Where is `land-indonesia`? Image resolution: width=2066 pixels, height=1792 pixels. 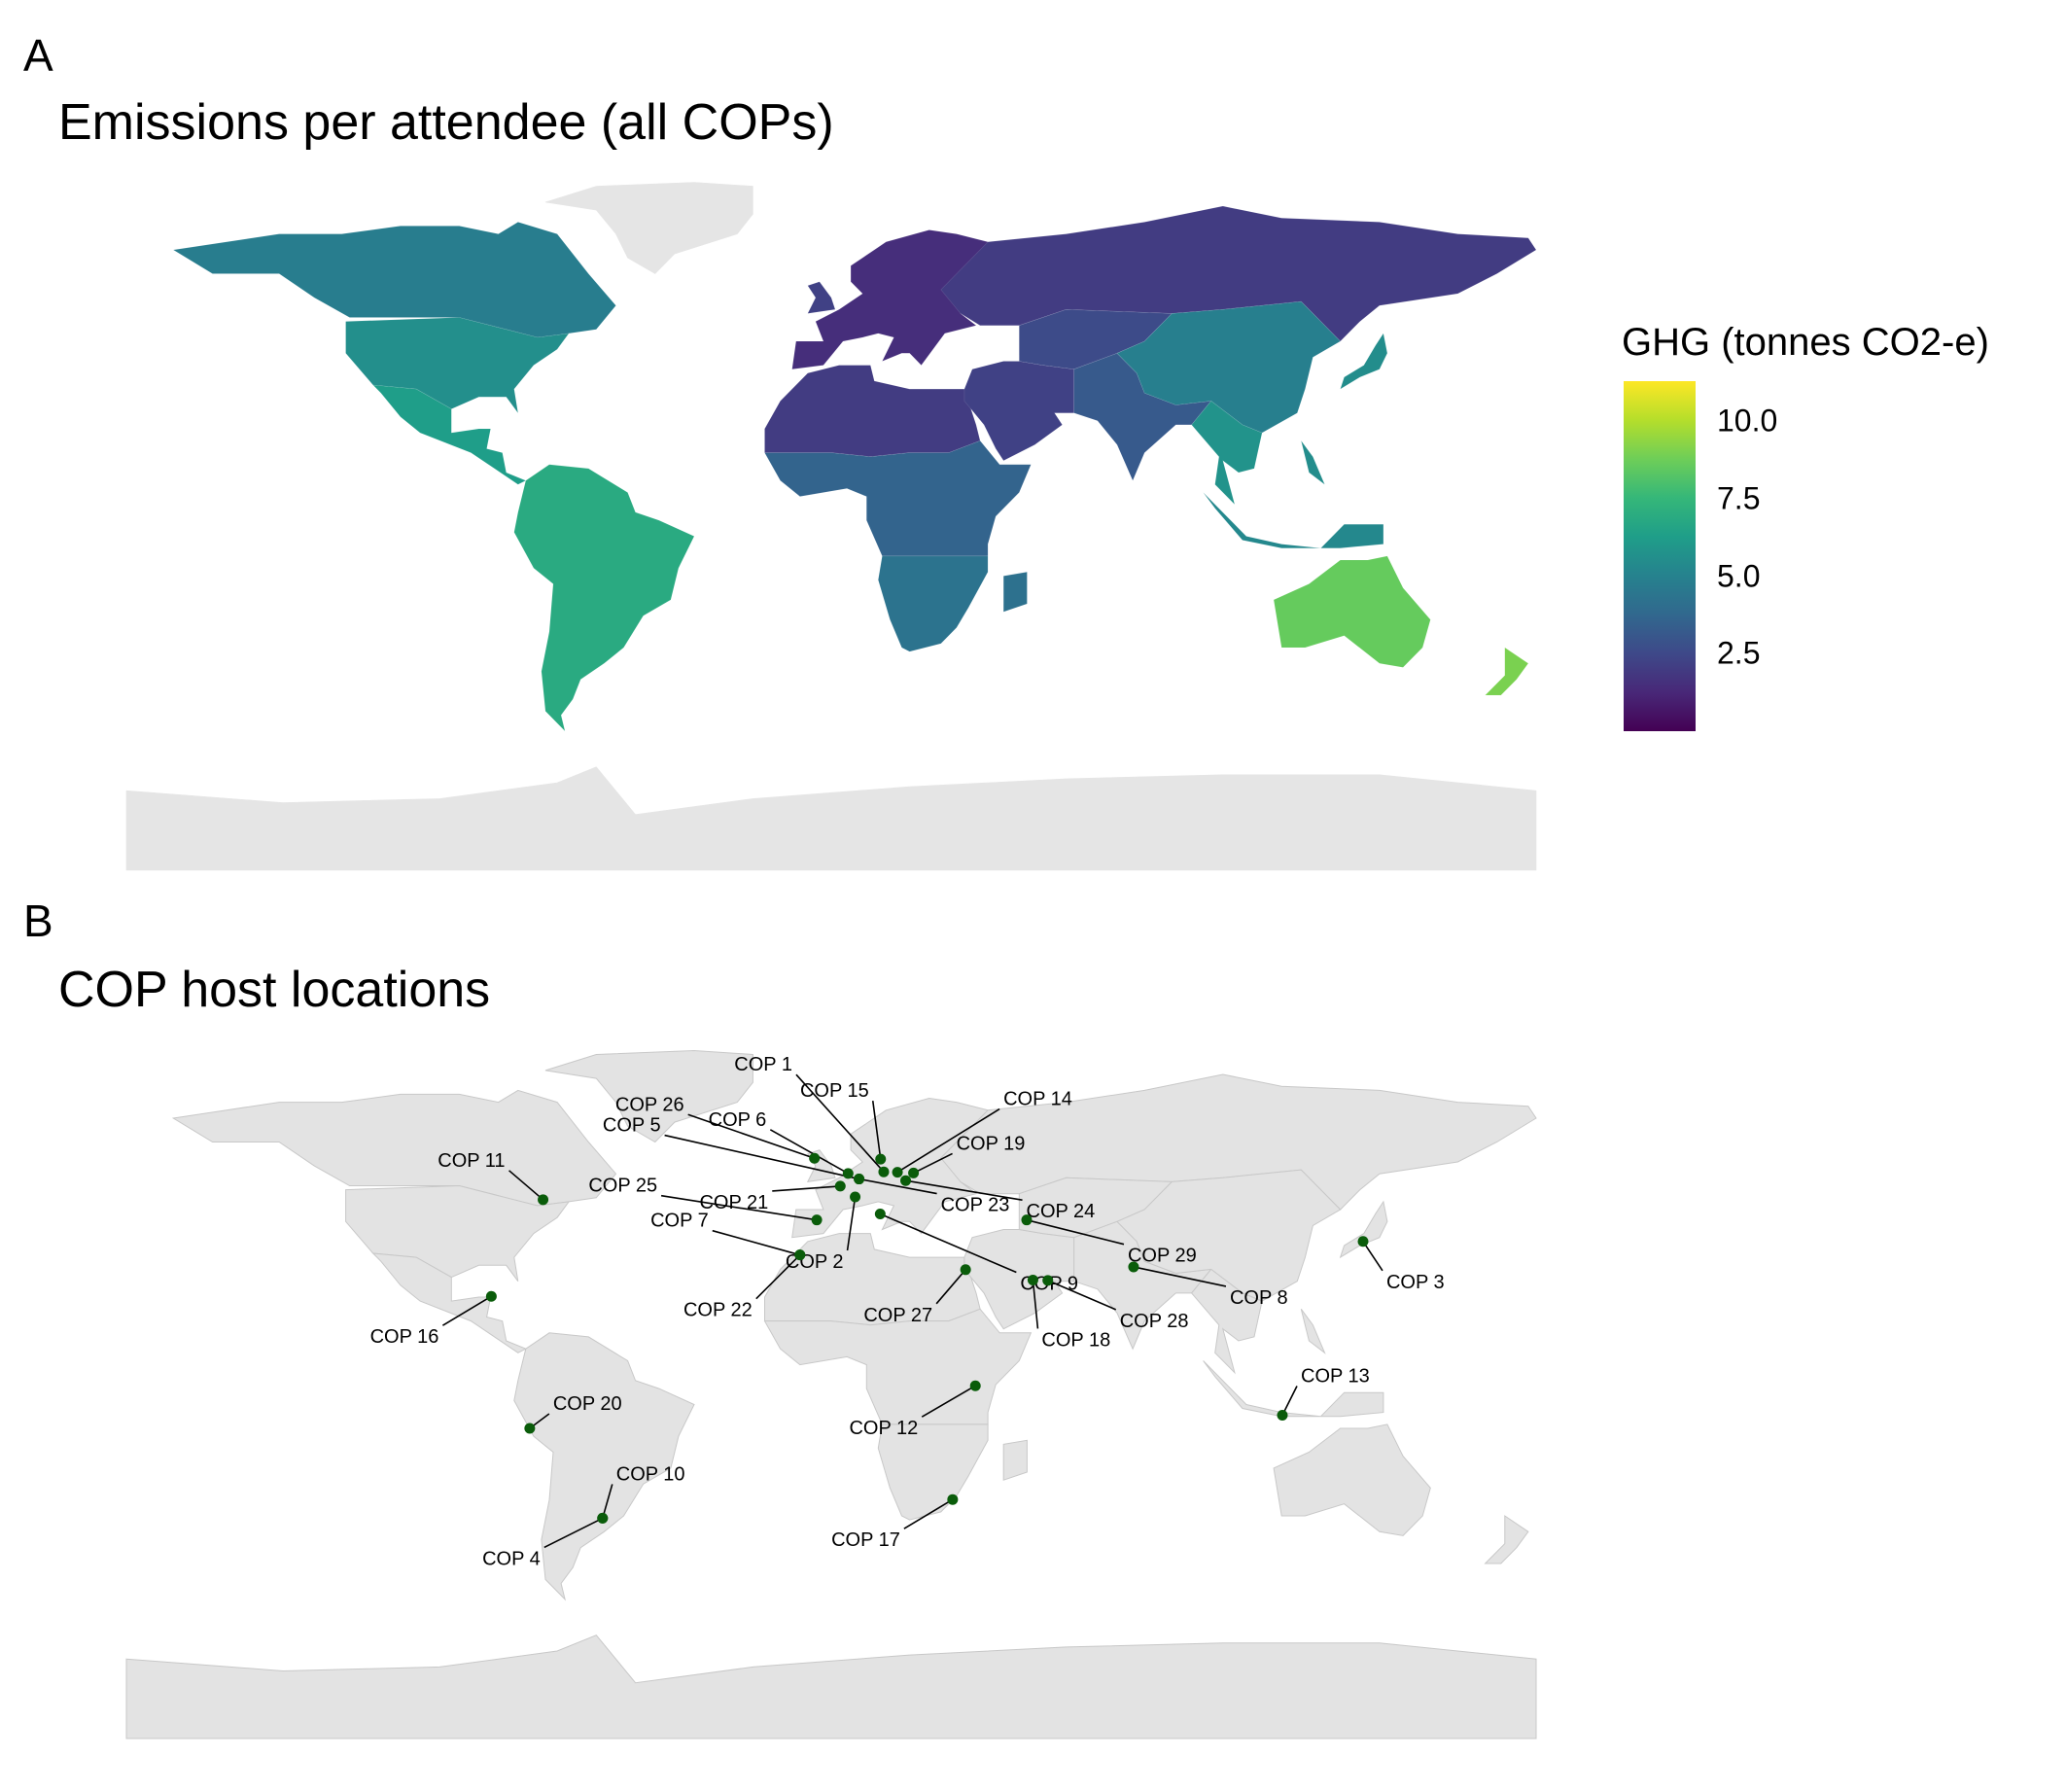
land-indonesia is located at coordinates (1293, 1389).